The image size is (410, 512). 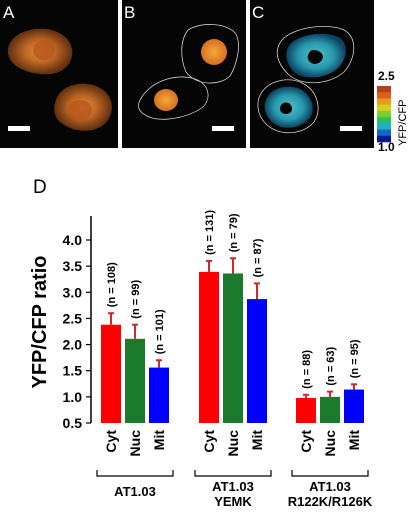 What do you see at coordinates (77, 331) in the screenshot?
I see `y-ticks: 0.5 1.0 1.5 2.0 2.5 3.0 3.5 4.0` at bounding box center [77, 331].